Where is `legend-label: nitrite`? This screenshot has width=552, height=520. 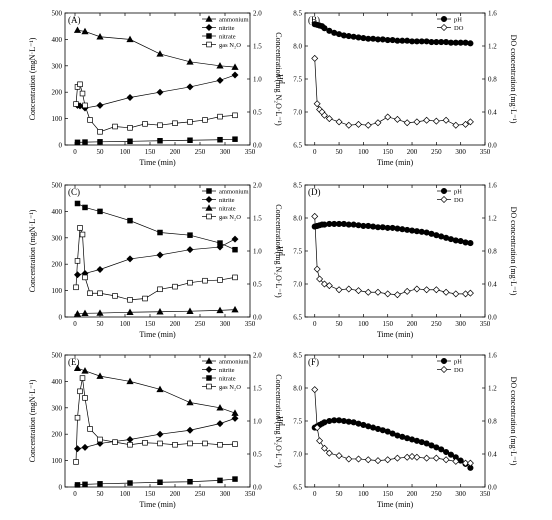 legend-label: nitrite is located at coordinates (227, 200).